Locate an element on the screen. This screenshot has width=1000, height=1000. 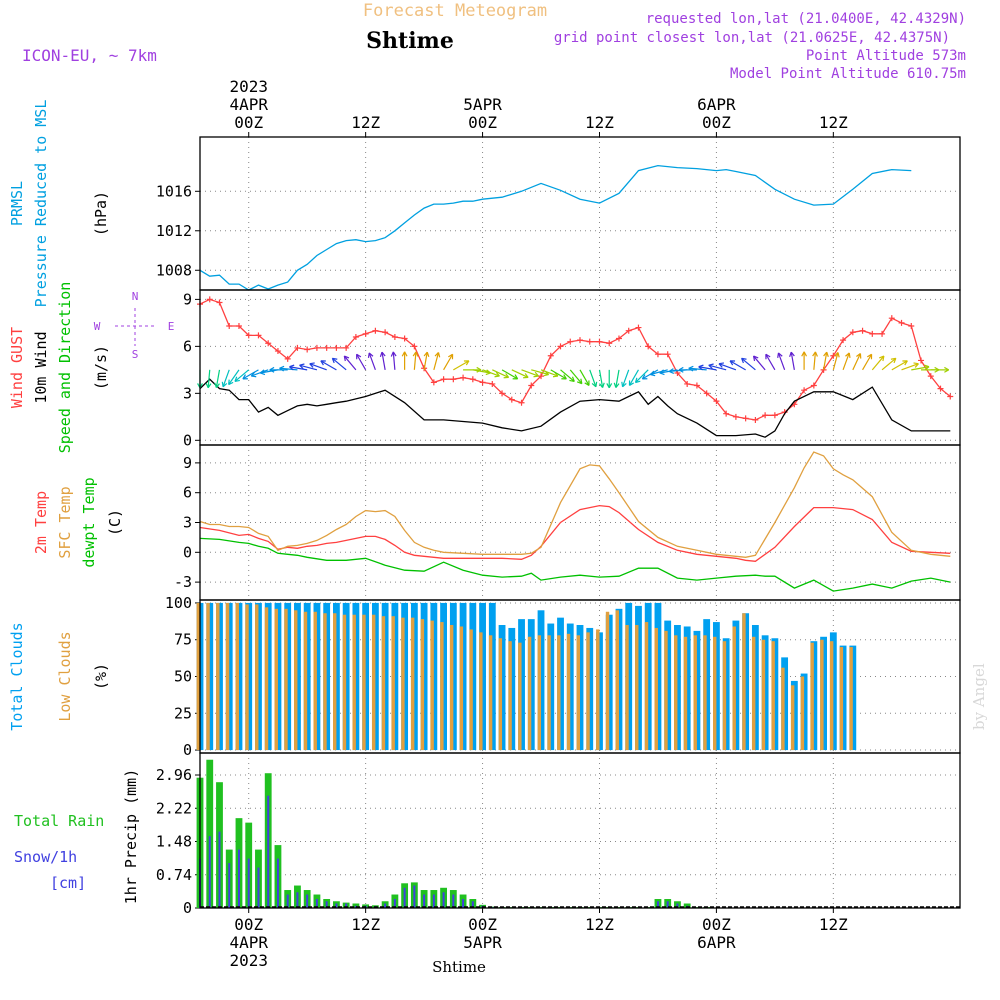
panel-label-line: SFC Temp is located at coordinates (65, 522).